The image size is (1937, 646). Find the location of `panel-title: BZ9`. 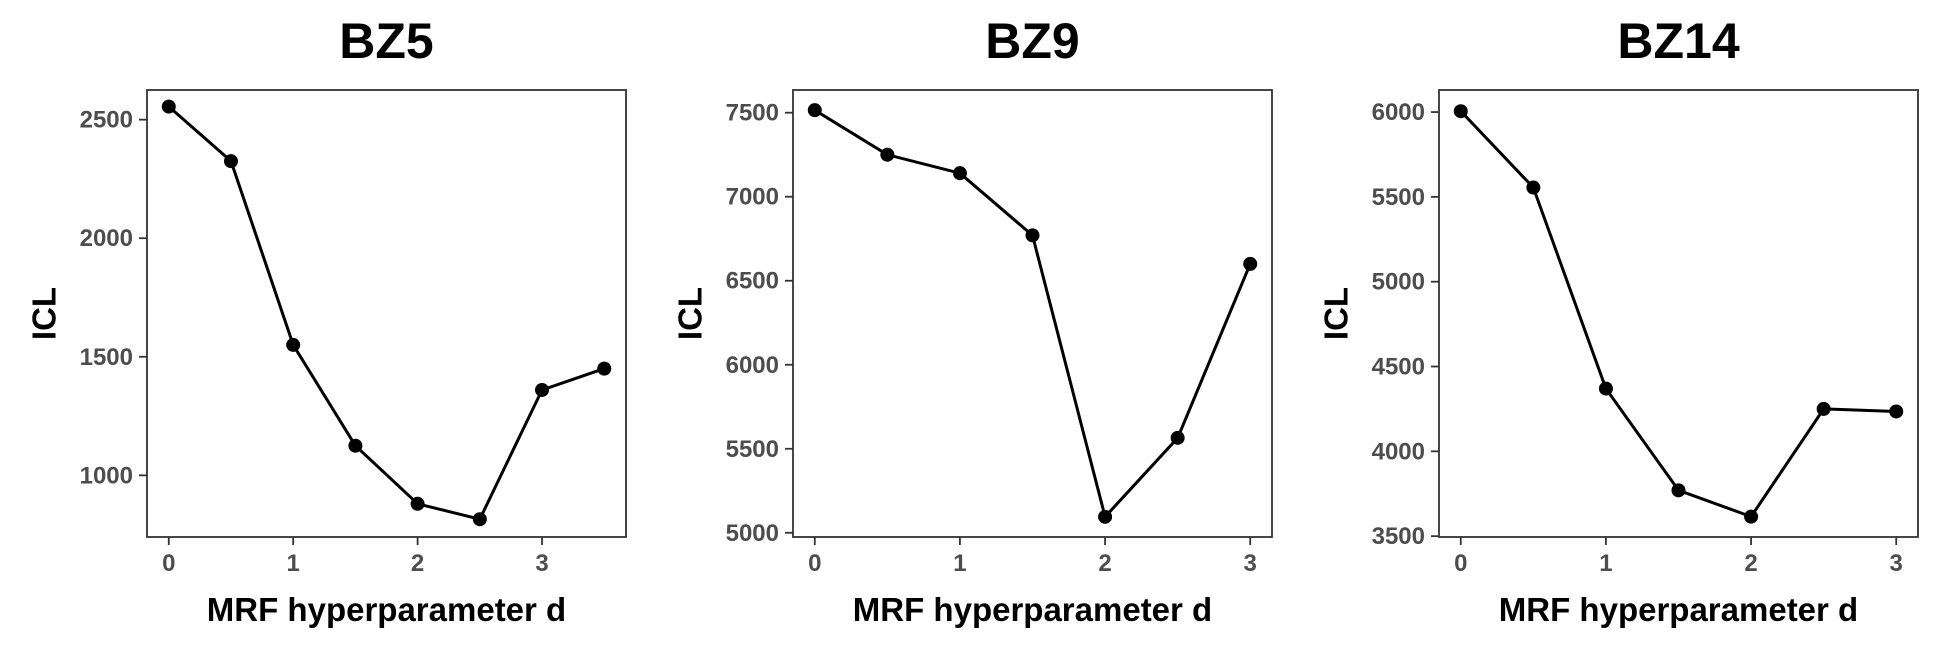

panel-title: BZ9 is located at coordinates (1032, 41).